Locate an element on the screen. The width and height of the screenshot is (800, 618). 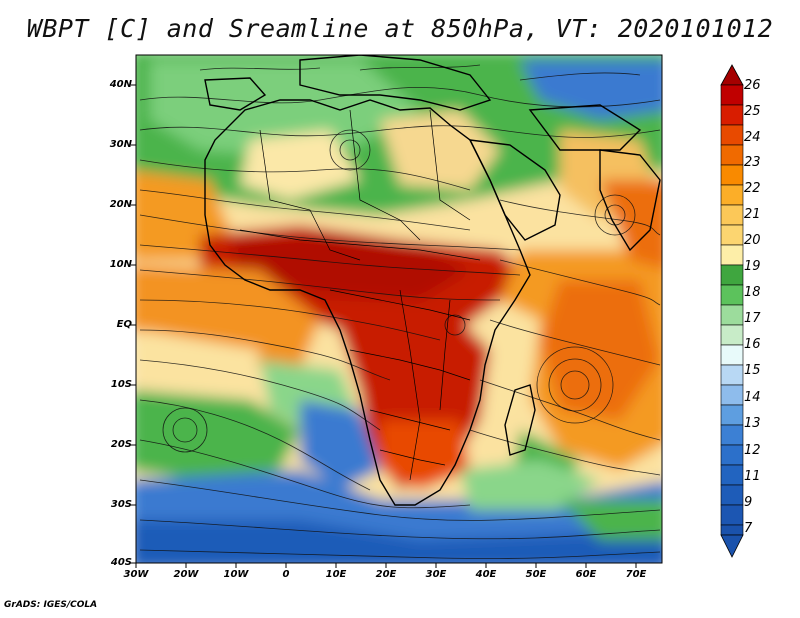
lon-label: 60E is located at coordinates (586, 574).